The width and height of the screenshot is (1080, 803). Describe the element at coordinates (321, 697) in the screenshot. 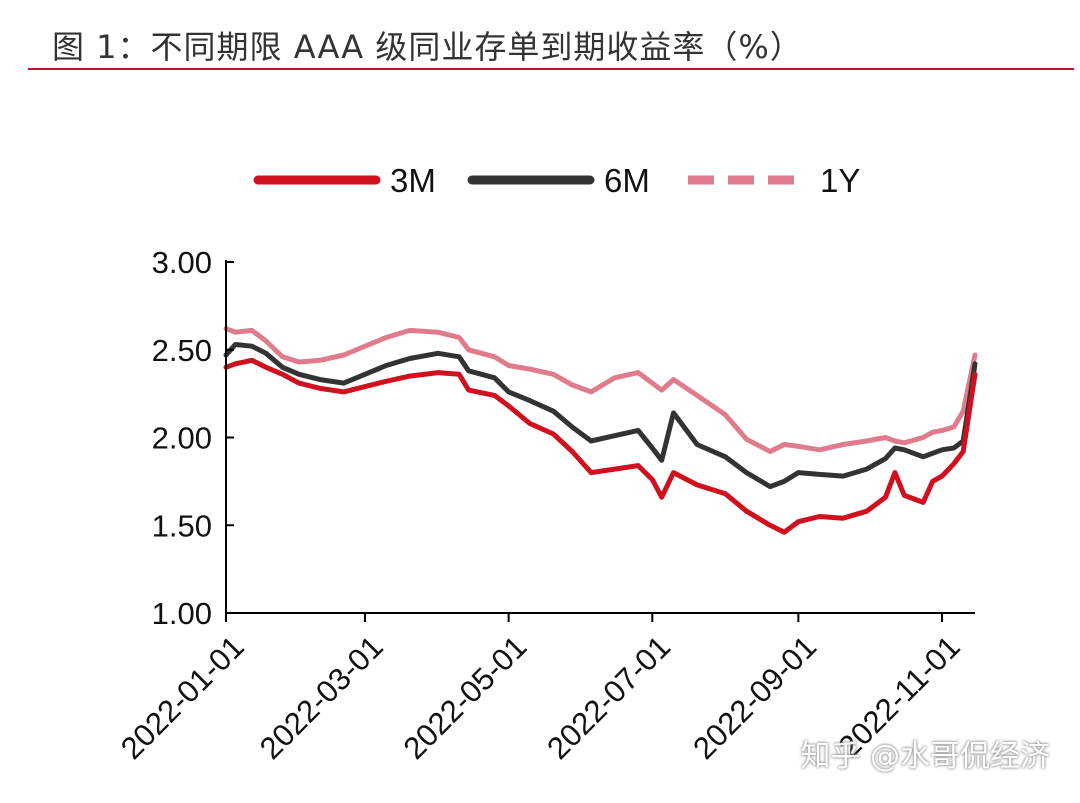

I see `x-tick-label: 2022-03-01` at that location.